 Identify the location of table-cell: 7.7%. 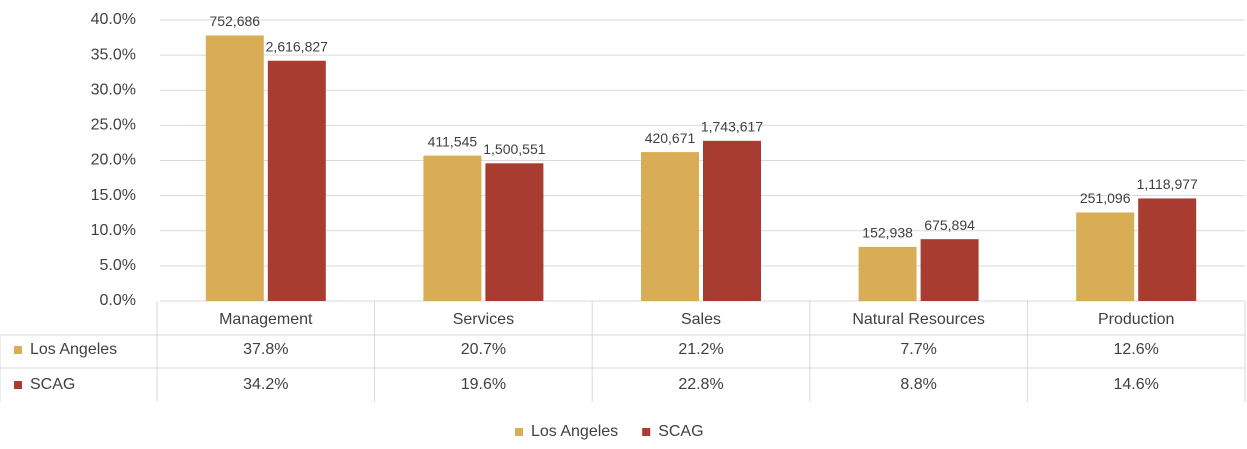
(918, 349).